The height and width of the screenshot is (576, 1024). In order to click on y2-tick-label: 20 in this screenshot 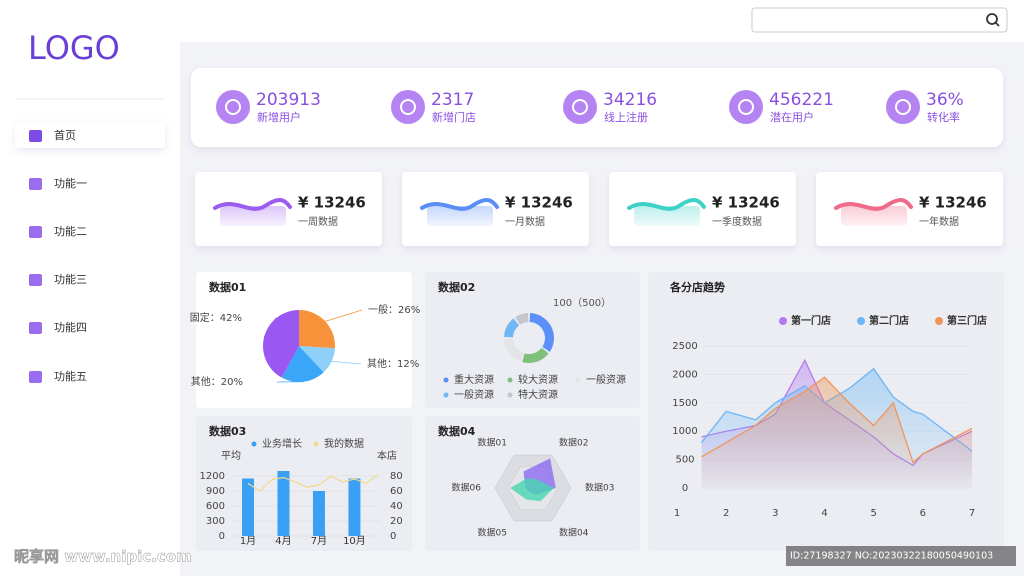, I will do `click(396, 521)`.